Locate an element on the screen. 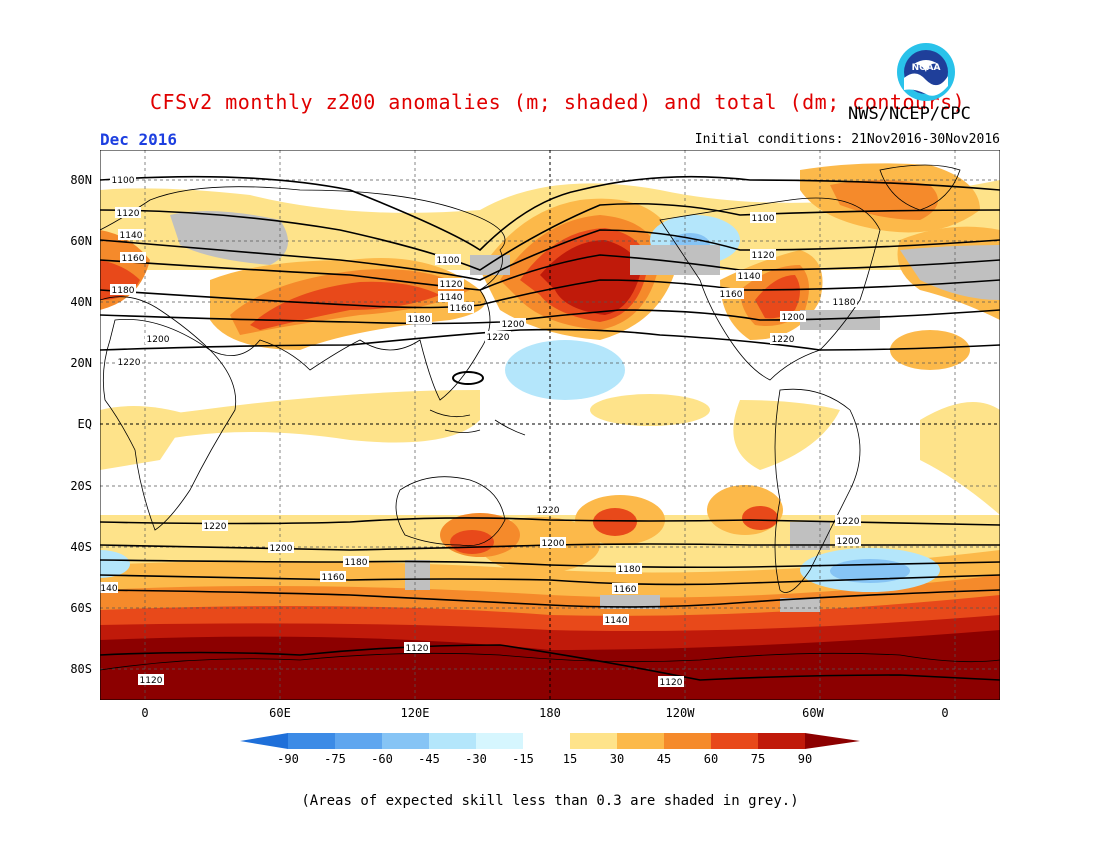 The height and width of the screenshot is (850, 1100). agency-label: NWS/NCEP/CPC is located at coordinates (909, 114).